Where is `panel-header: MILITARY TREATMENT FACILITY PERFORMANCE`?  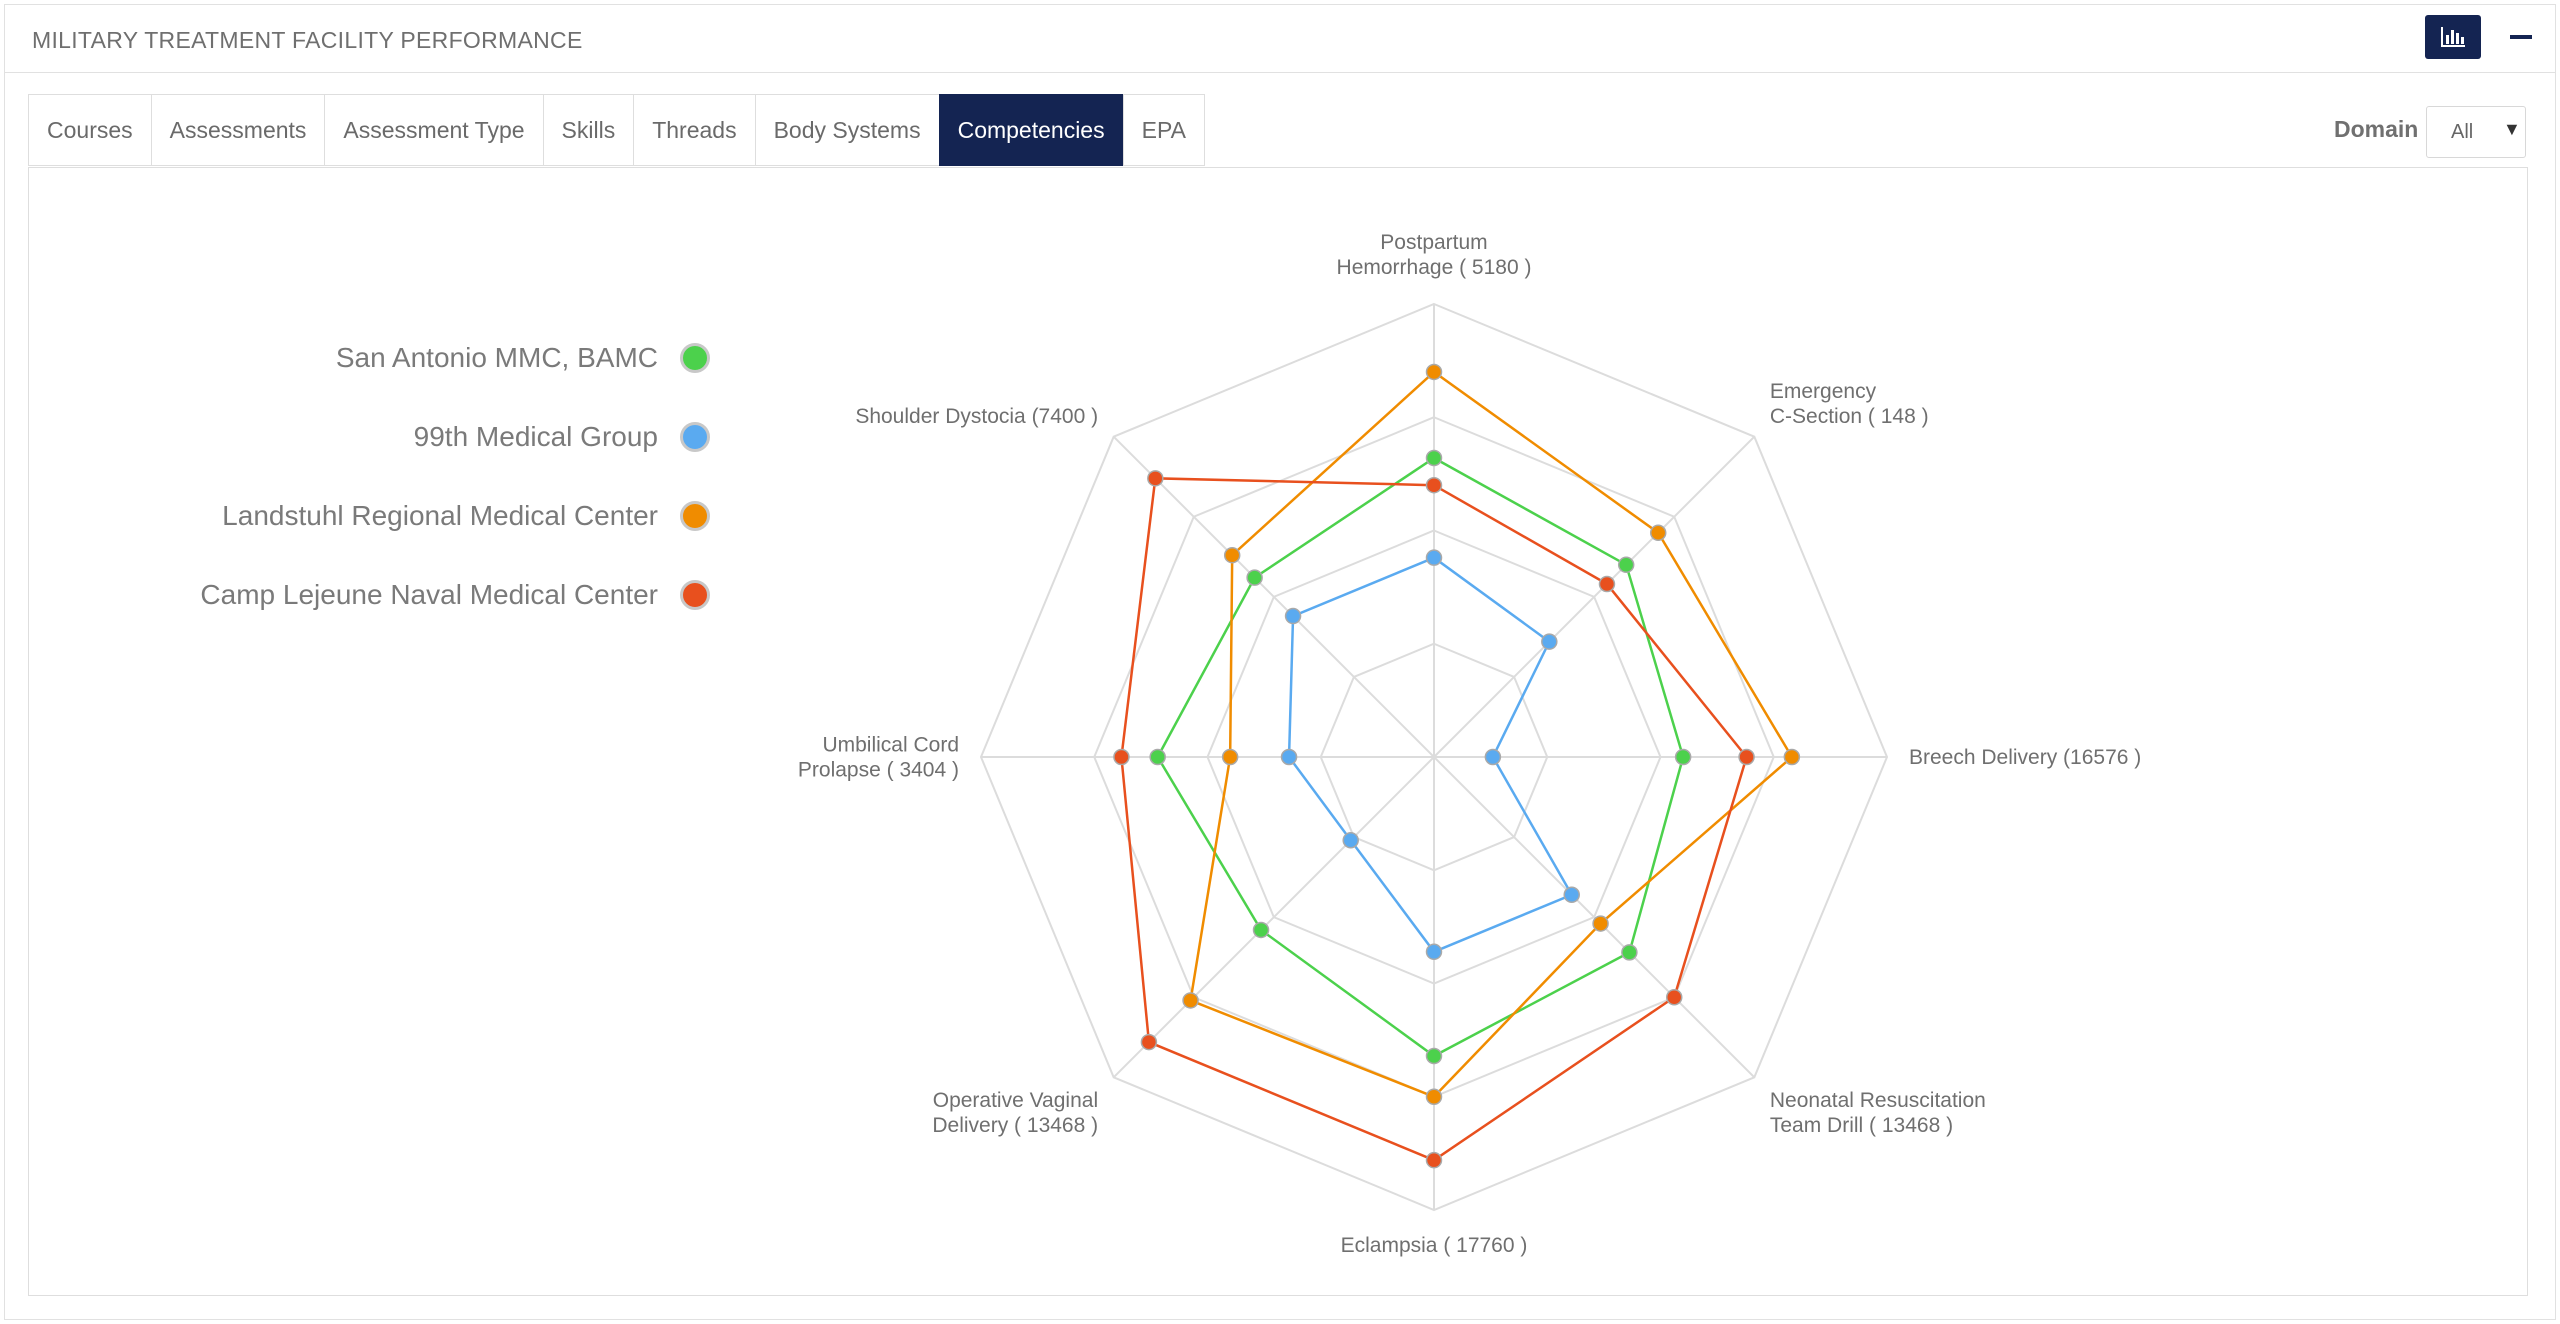 panel-header: MILITARY TREATMENT FACILITY PERFORMANCE is located at coordinates (1280, 39).